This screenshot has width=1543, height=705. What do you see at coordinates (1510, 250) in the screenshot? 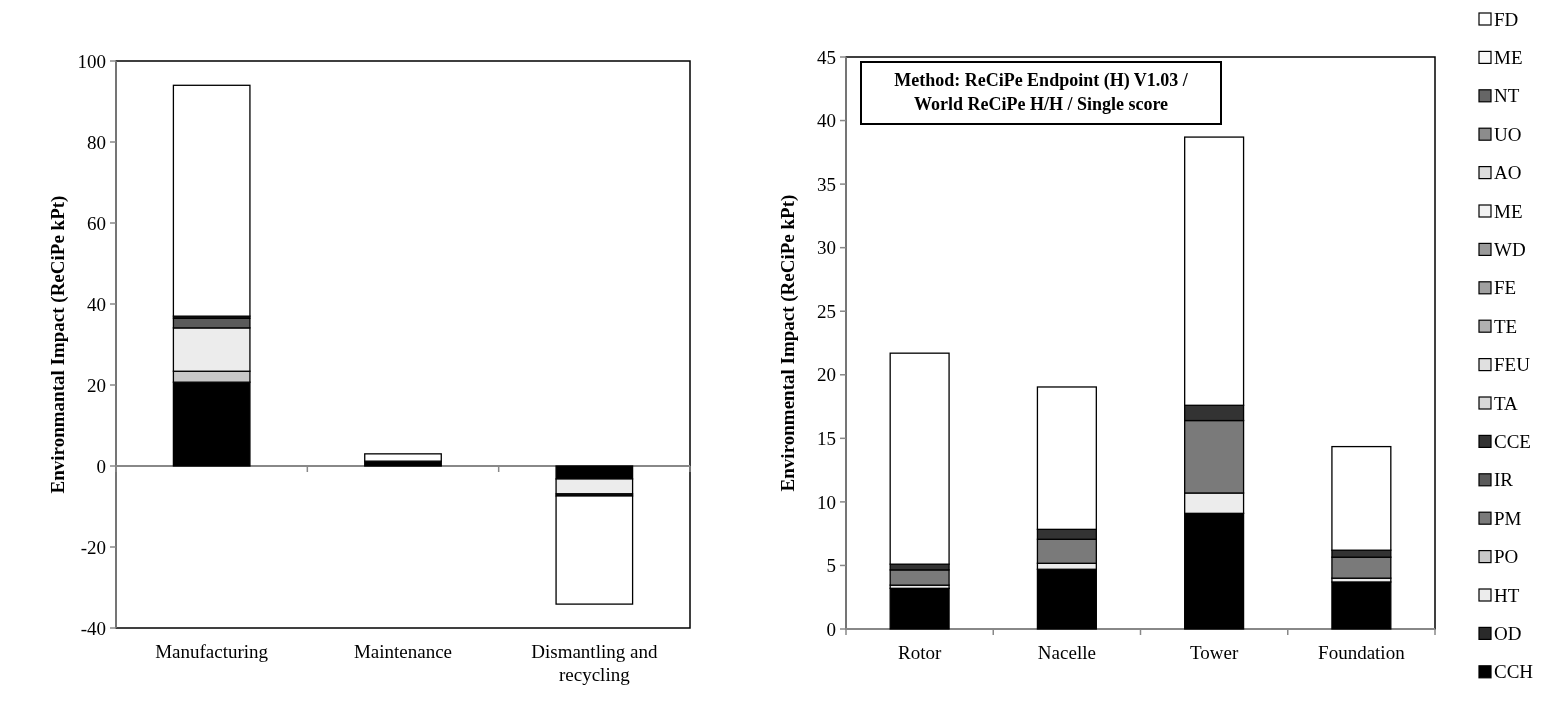
I see `legend-label: WD` at bounding box center [1510, 250].